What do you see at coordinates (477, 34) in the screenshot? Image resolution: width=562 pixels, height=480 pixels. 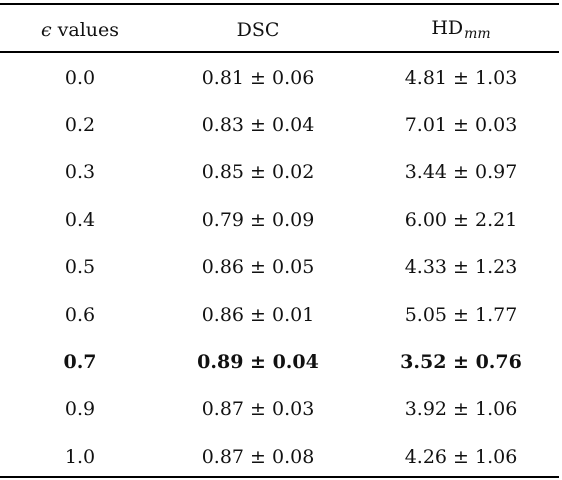 I see `header-hd-subscript: mm` at bounding box center [477, 34].